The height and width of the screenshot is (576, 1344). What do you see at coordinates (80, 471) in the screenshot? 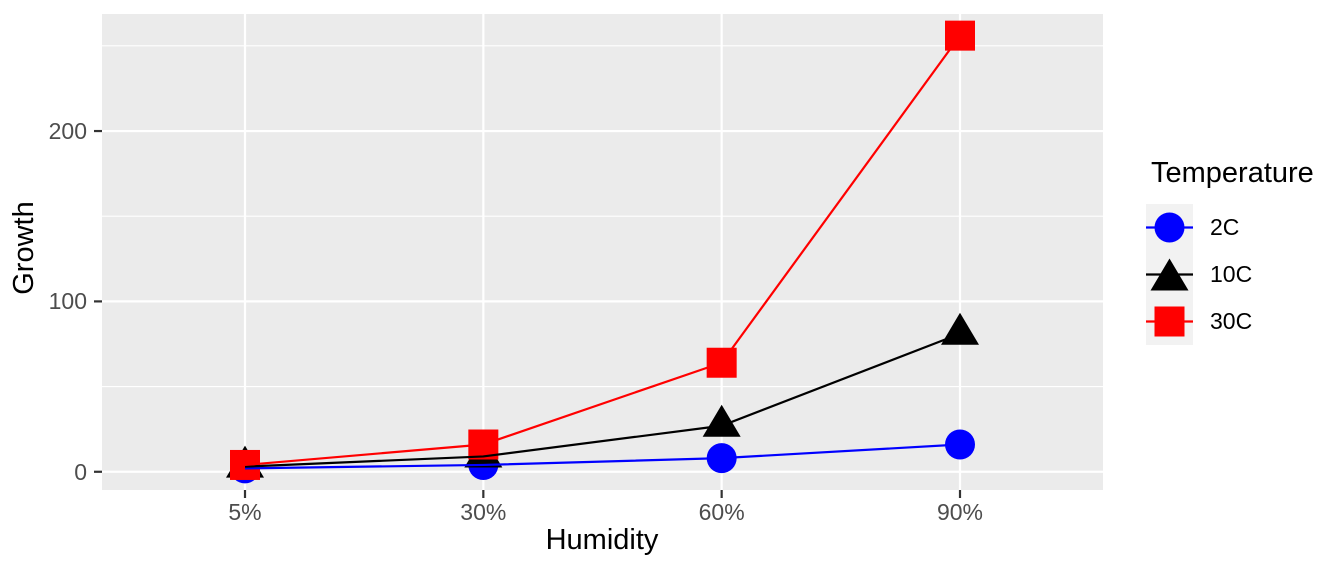
I see `y-tick-label: 0` at bounding box center [80, 471].